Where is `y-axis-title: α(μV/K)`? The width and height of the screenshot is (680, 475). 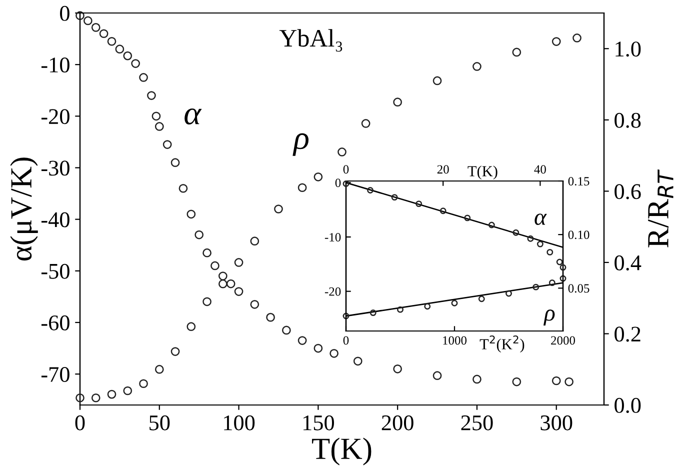 y-axis-title: α(μV/K) is located at coordinates (24, 209).